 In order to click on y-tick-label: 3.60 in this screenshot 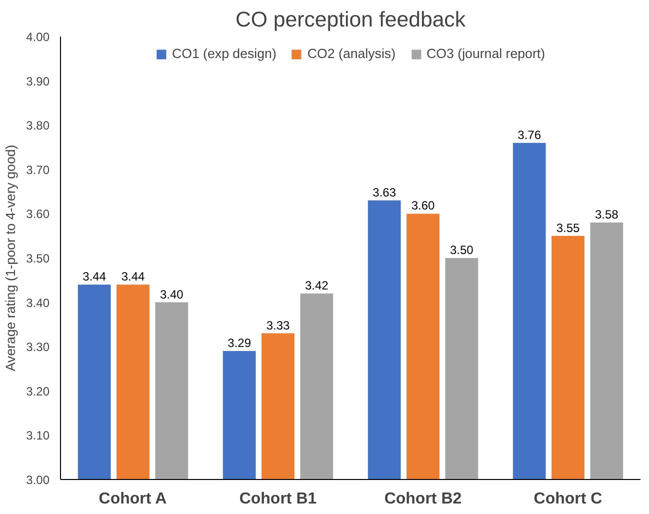, I will do `click(38, 214)`.